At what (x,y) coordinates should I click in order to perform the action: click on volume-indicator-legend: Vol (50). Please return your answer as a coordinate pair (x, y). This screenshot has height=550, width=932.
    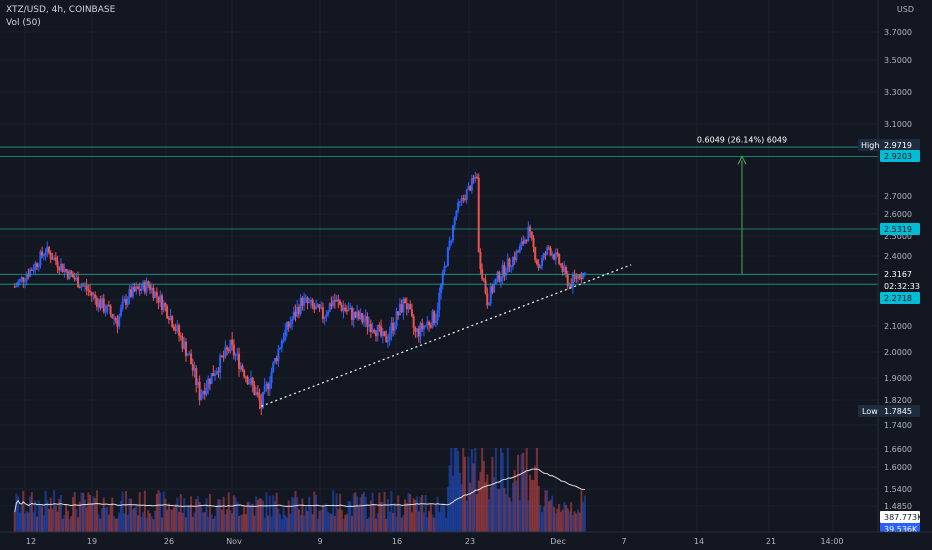
    Looking at the image, I should click on (23, 23).